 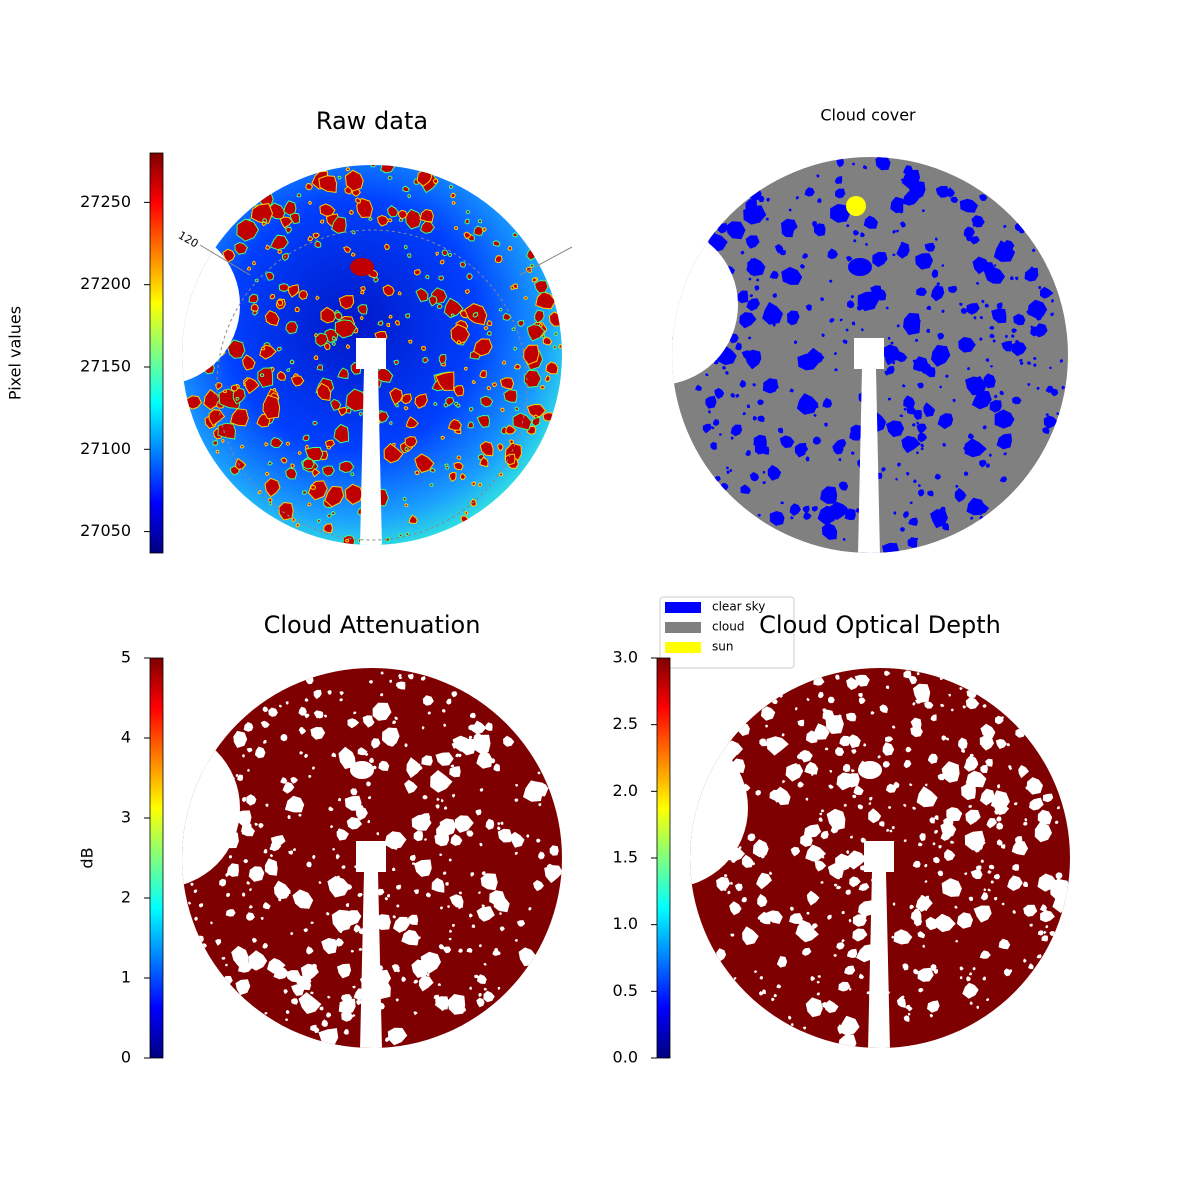 What do you see at coordinates (625, 723) in the screenshot?
I see `colorbar-tick-label: 2.5` at bounding box center [625, 723].